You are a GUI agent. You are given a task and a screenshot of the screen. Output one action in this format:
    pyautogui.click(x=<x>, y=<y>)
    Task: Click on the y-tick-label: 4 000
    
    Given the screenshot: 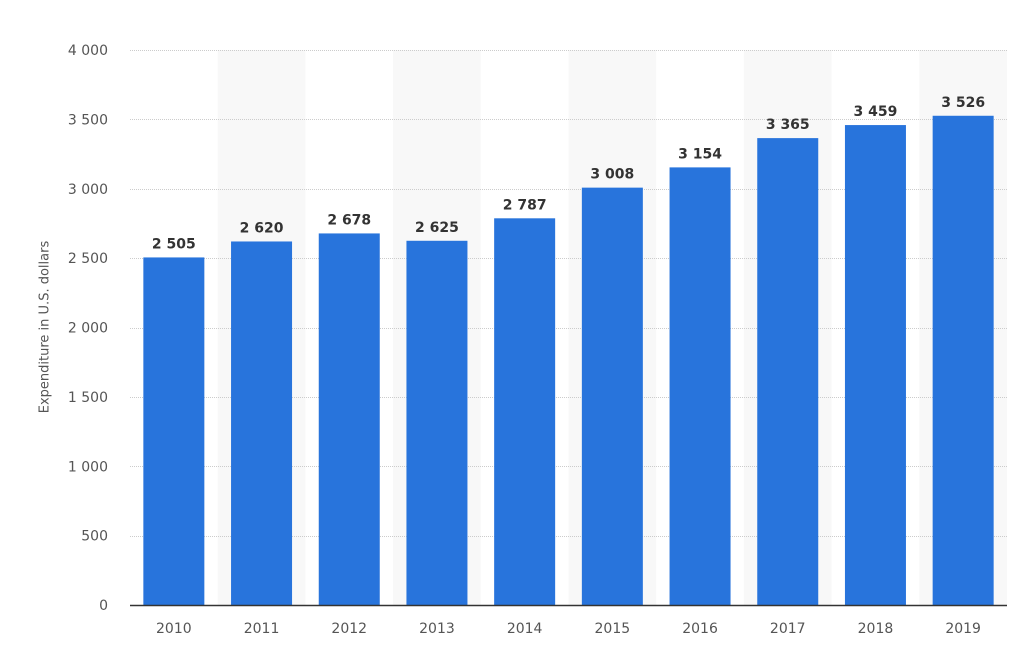 What is the action you would take?
    pyautogui.click(x=88, y=51)
    